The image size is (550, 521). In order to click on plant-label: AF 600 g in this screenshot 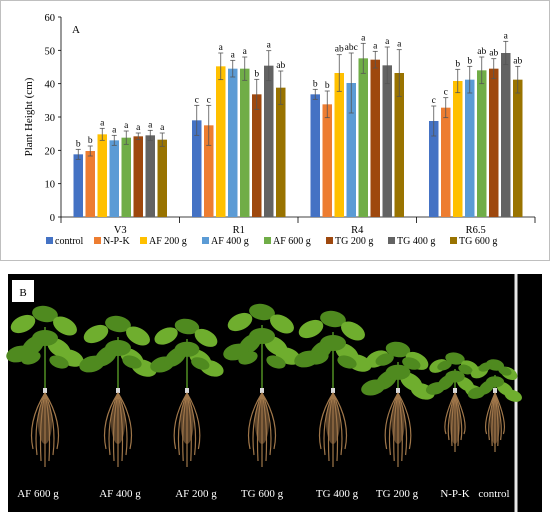, I will do `click(38, 494)`.